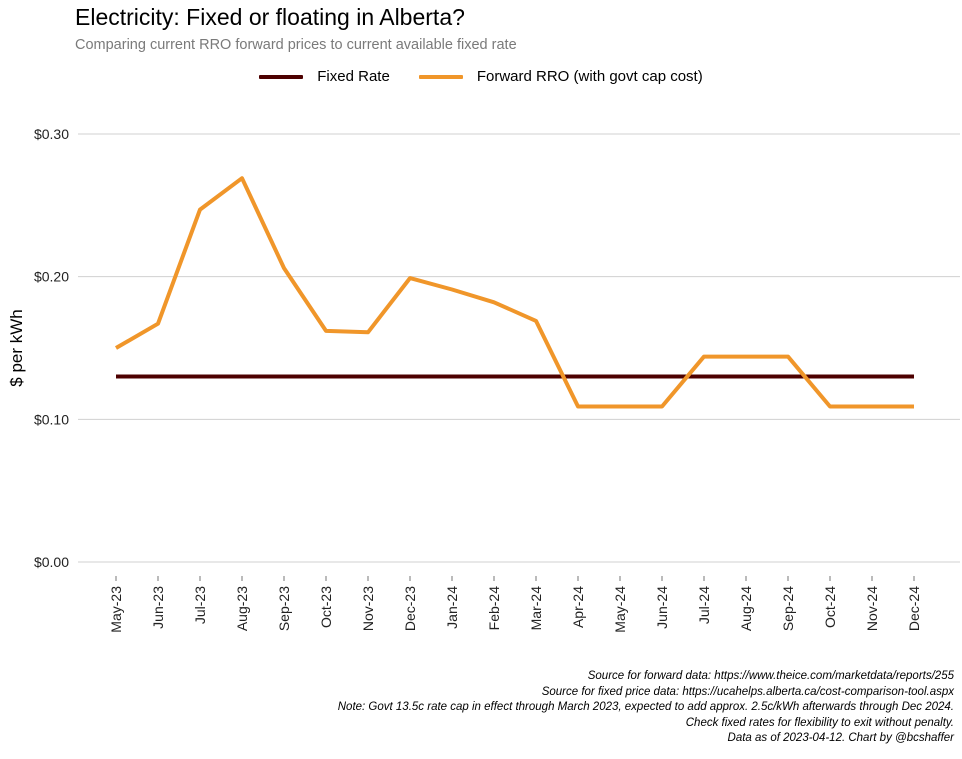  I want to click on legend-swatch-forward-rro, so click(440, 76).